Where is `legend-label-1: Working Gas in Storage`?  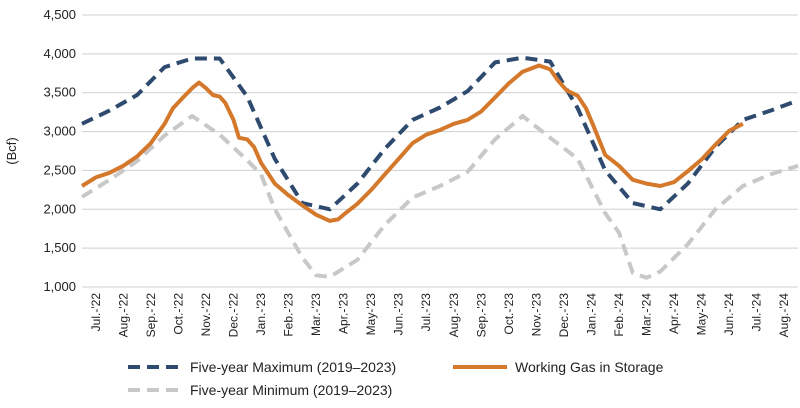
legend-label-1: Working Gas in Storage is located at coordinates (589, 367).